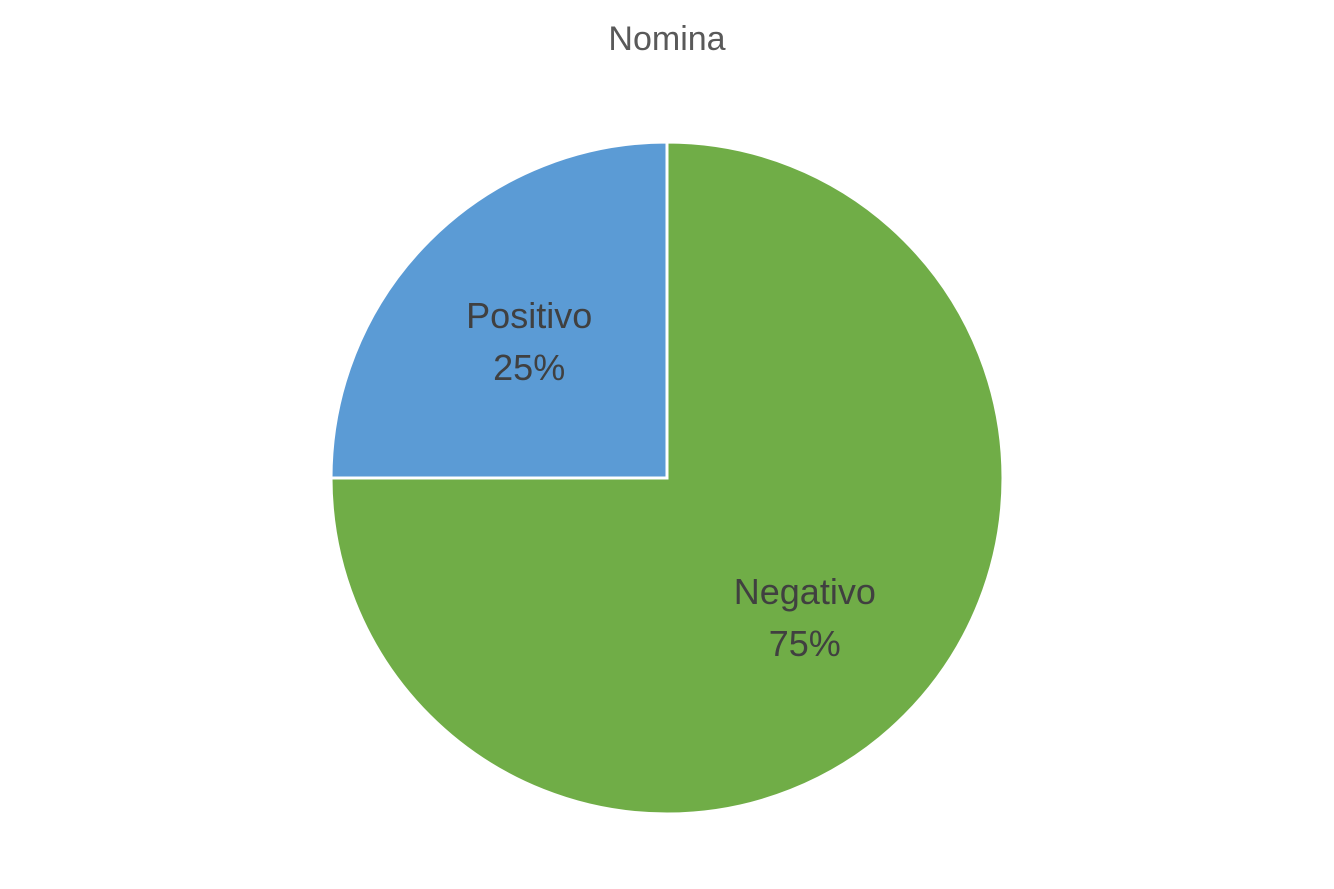 The image size is (1334, 889). I want to click on chart-title: Nomina, so click(667, 39).